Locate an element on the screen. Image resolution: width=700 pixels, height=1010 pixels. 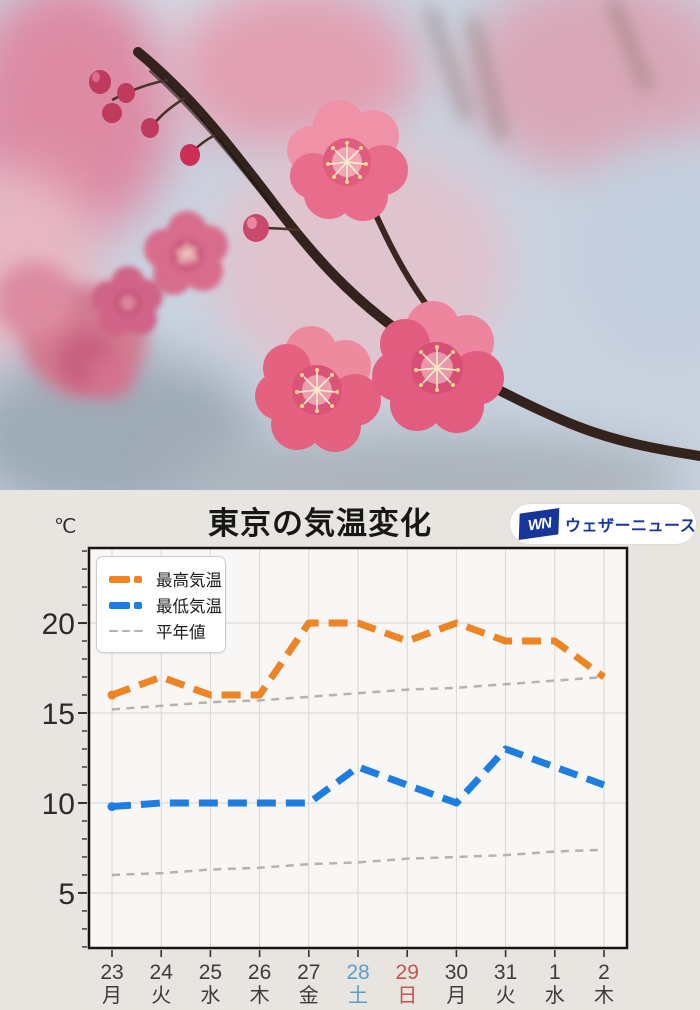
x-label-date-26: 26 is located at coordinates (259, 972).